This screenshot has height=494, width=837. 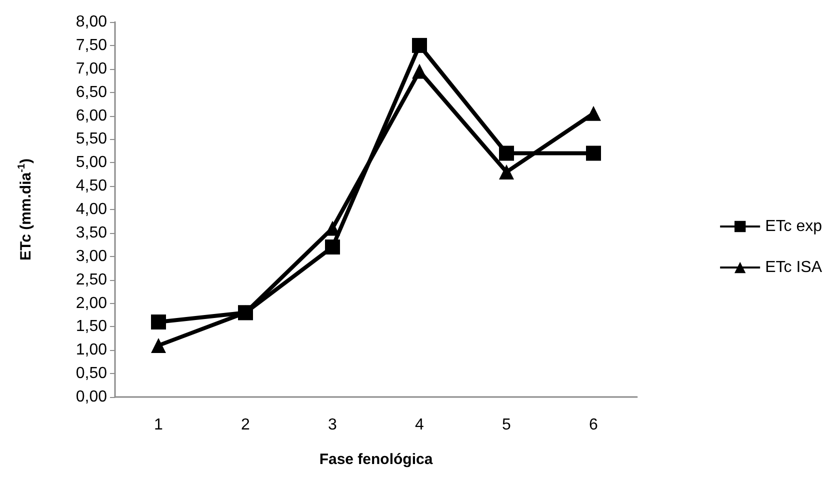 I want to click on x-tick-label: 4, so click(x=419, y=425).